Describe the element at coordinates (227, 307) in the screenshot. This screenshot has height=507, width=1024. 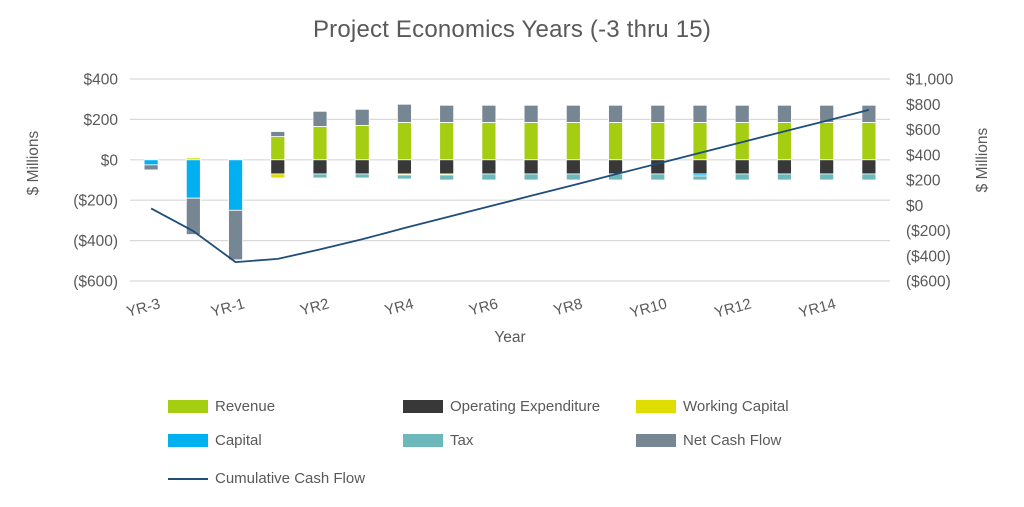
I see `x-axis-tick-label: YR-1` at that location.